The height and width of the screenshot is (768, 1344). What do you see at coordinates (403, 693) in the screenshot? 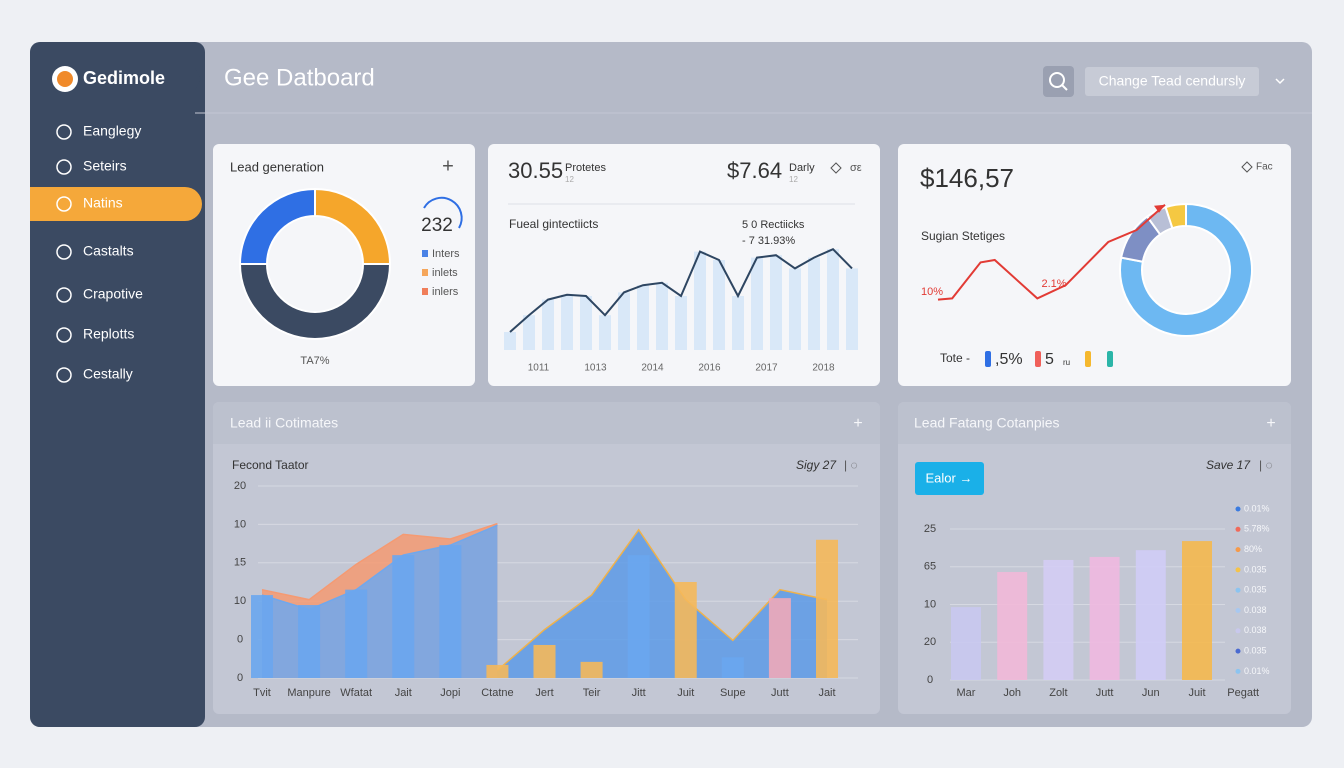
I see `x-tick-label: Jait` at bounding box center [403, 693].